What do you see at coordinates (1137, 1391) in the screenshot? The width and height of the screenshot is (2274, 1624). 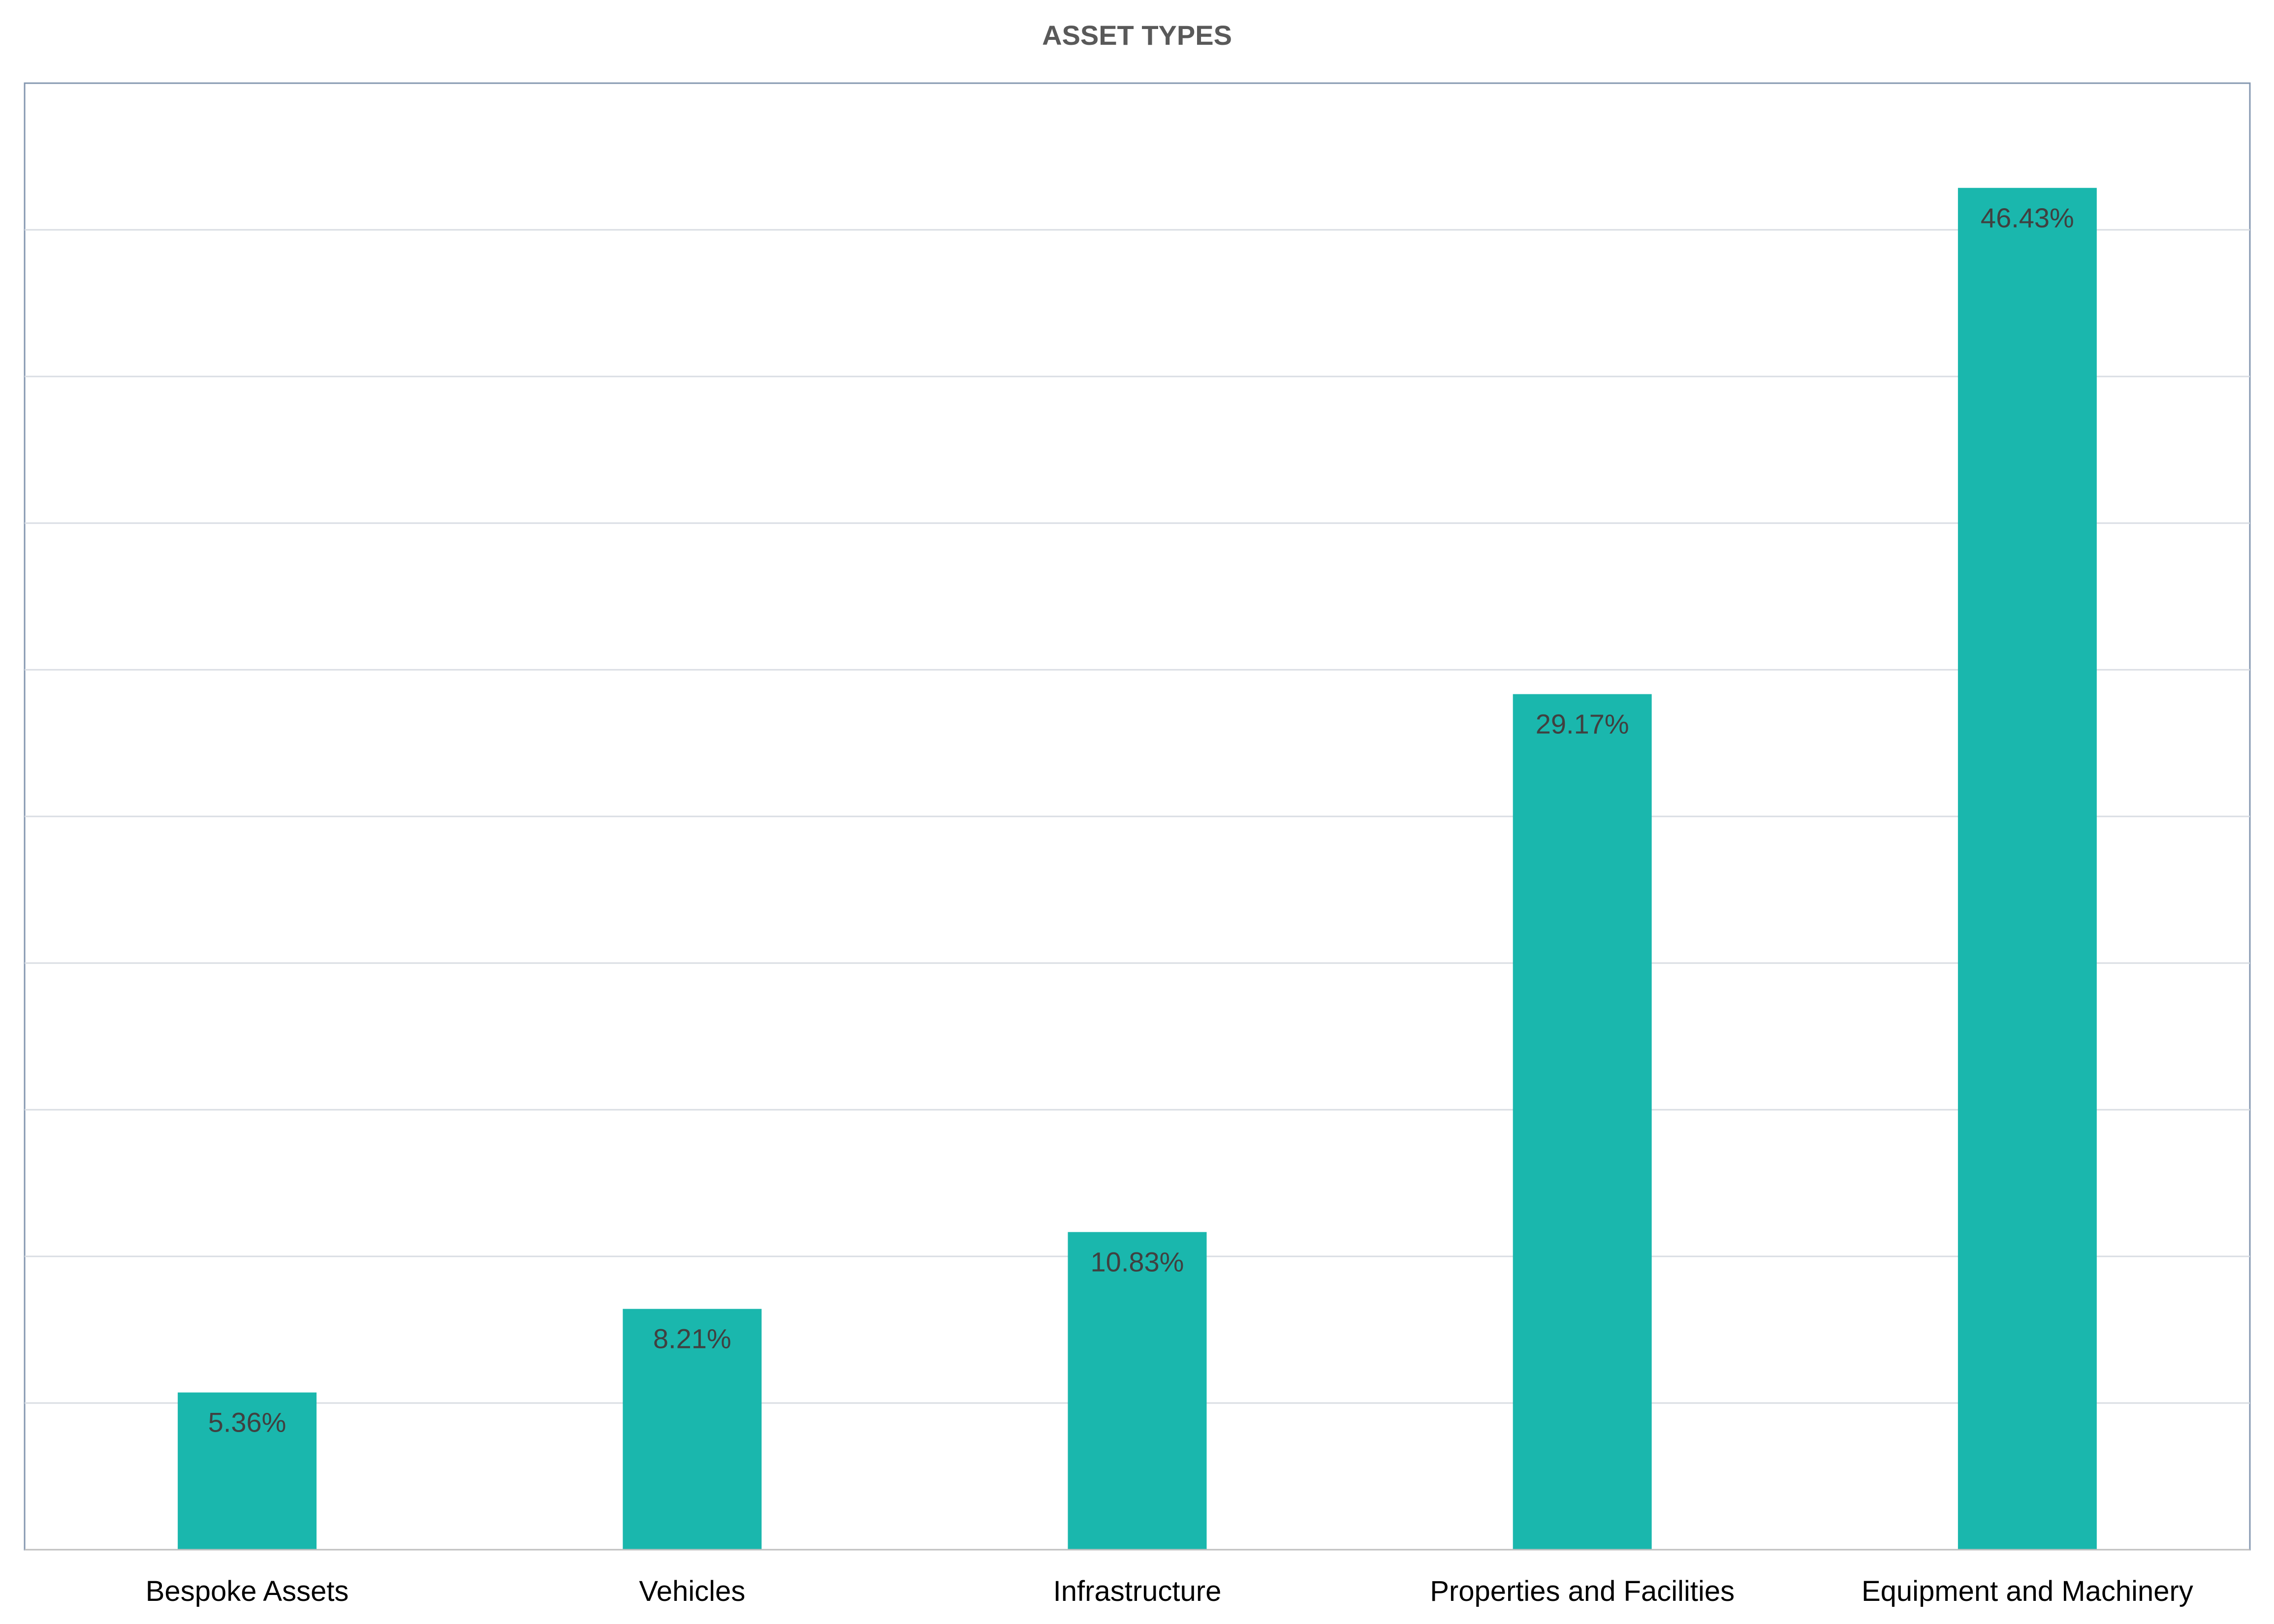 I see `bar-infrastructure` at bounding box center [1137, 1391].